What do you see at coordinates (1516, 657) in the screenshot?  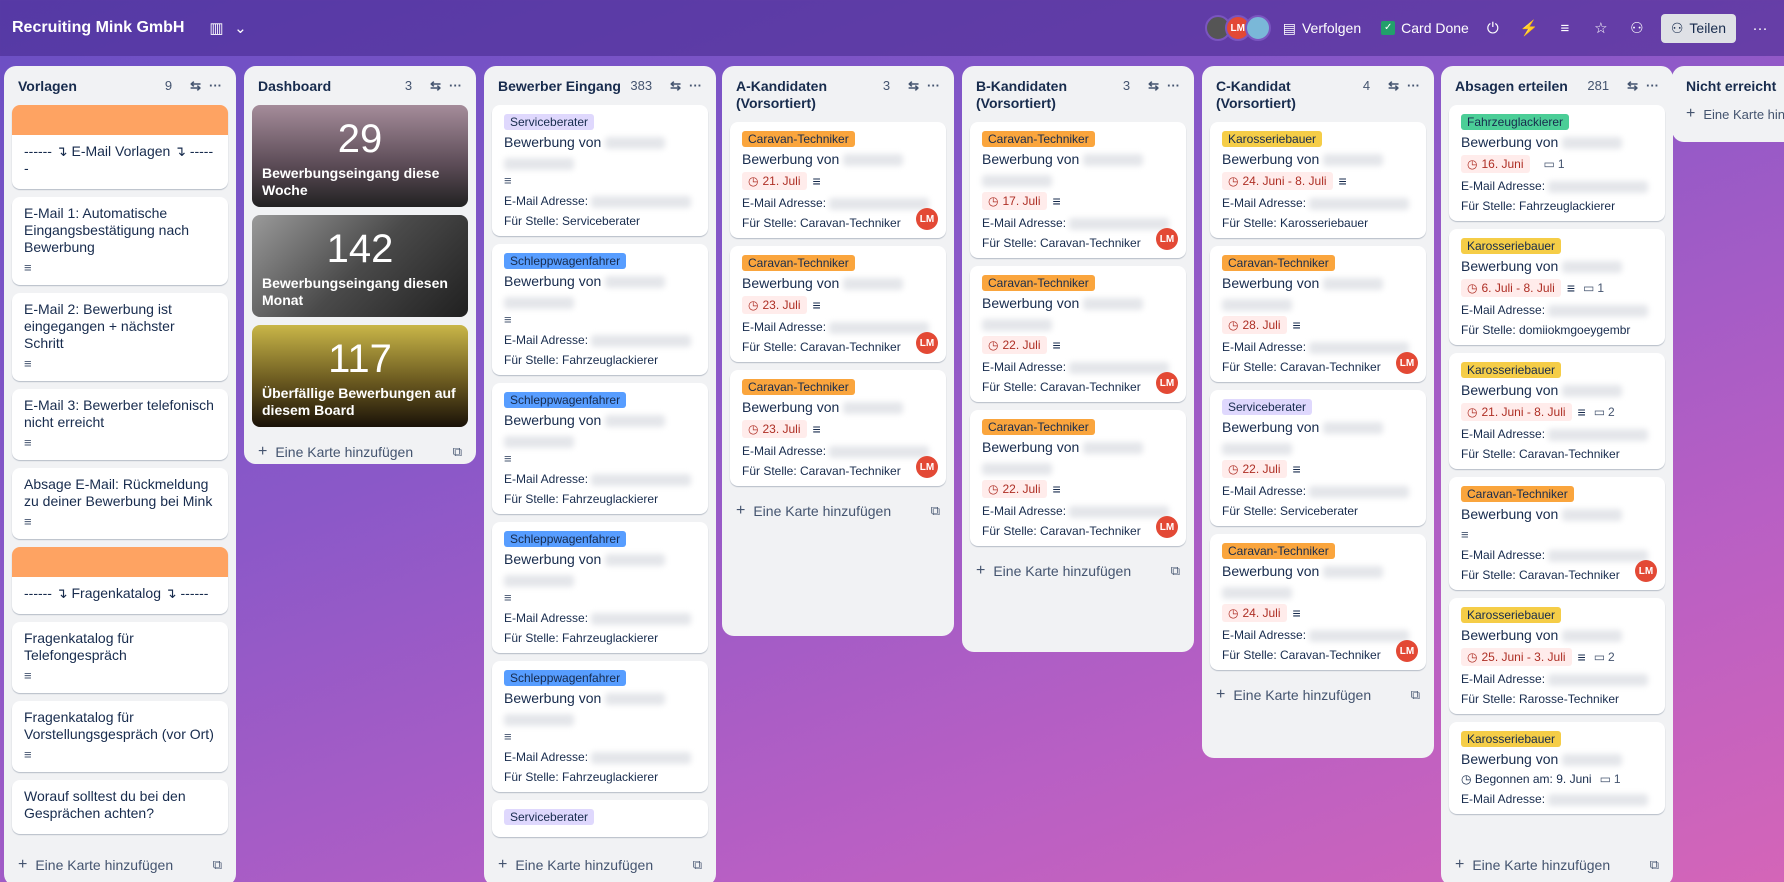 I see `due-date-badge: ◷ 25. Juni - 3. Juli` at bounding box center [1516, 657].